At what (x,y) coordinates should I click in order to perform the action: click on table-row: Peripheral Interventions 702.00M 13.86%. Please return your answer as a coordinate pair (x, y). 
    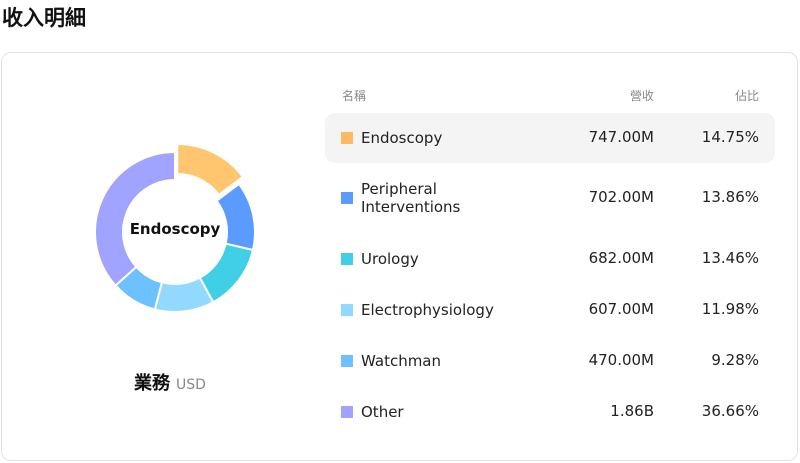
    Looking at the image, I should click on (550, 198).